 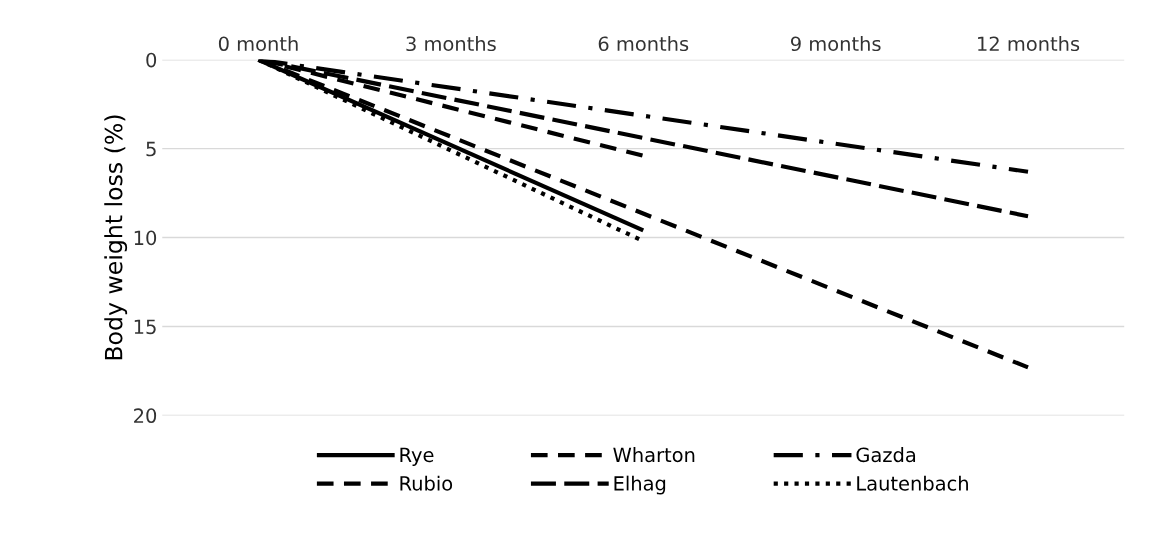 What do you see at coordinates (886, 455) in the screenshot?
I see `legend-label: Gazda` at bounding box center [886, 455].